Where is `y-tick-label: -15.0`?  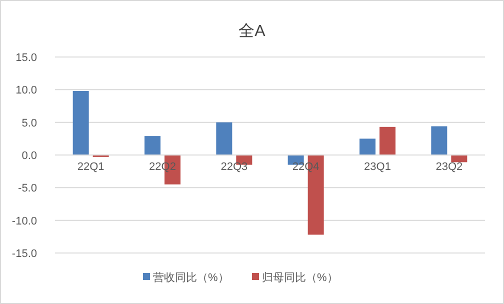
y-tick-label: -15.0 is located at coordinates (24, 254).